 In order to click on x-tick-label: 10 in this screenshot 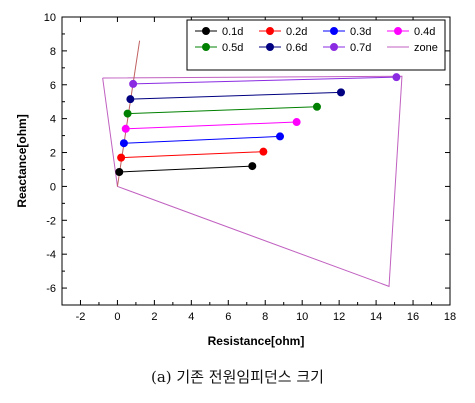, I will do `click(302, 317)`.